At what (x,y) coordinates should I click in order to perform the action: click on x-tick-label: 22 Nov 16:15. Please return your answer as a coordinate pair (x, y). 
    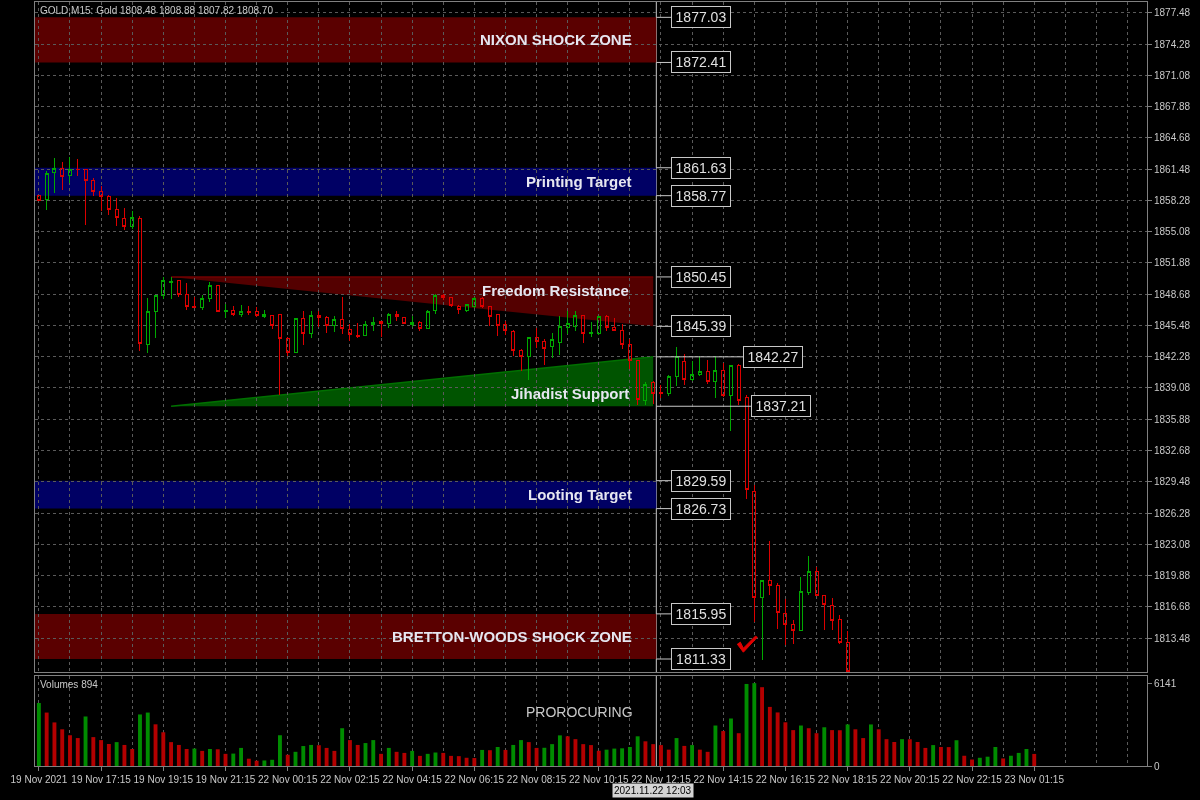
    Looking at the image, I should click on (785, 779).